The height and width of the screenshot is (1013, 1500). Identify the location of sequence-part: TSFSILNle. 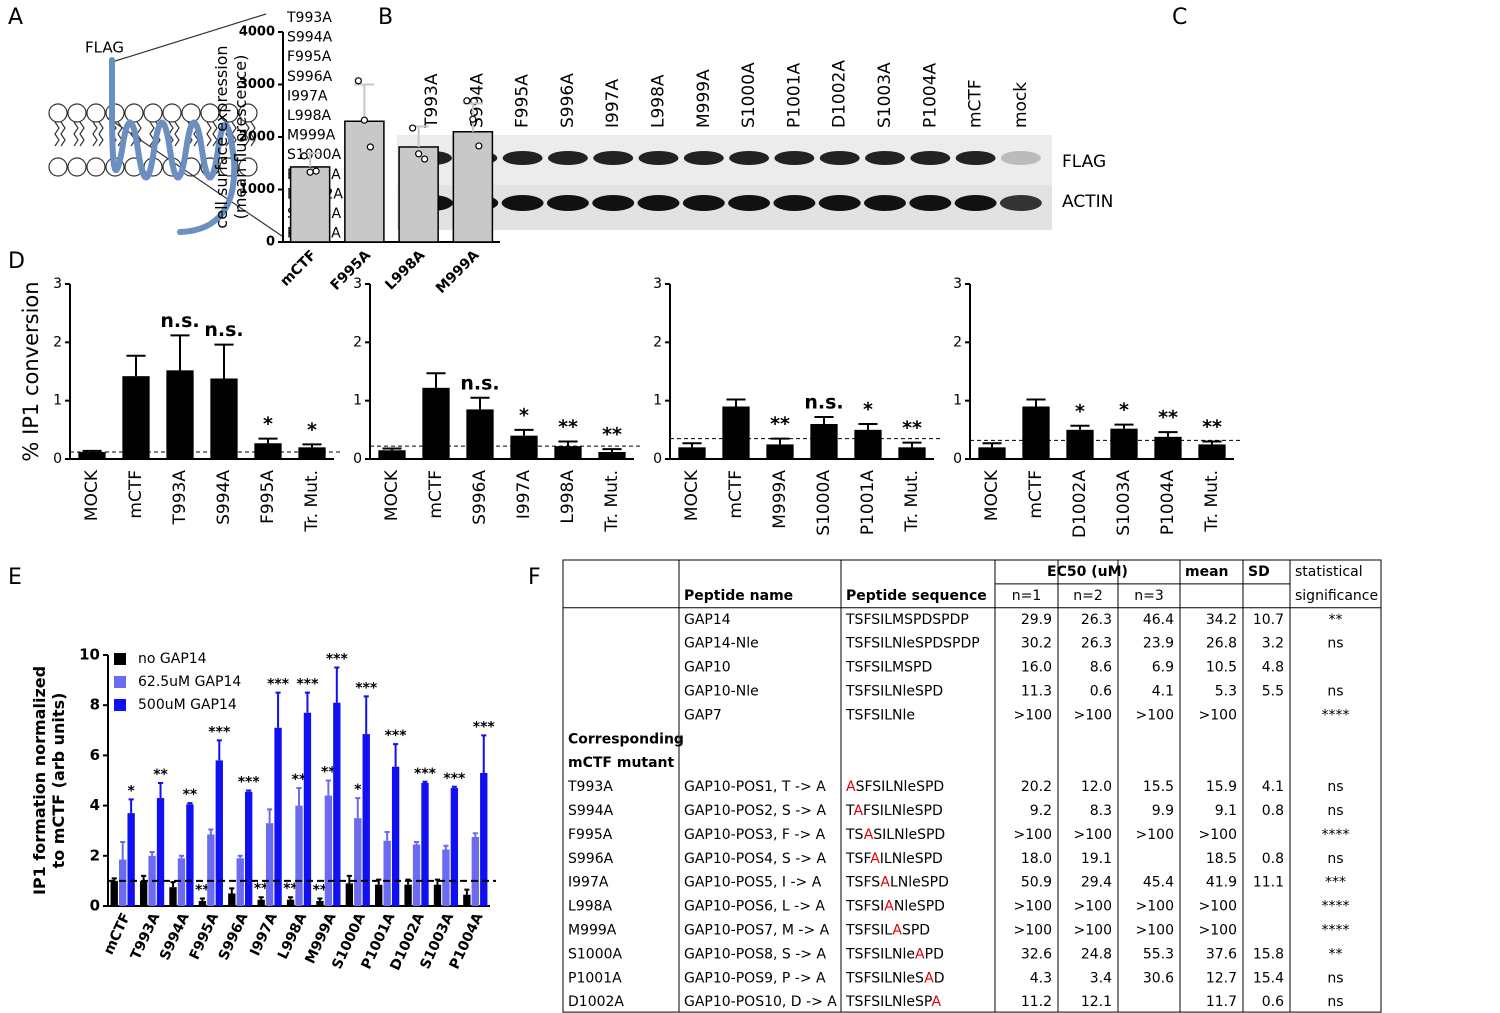
(880, 954).